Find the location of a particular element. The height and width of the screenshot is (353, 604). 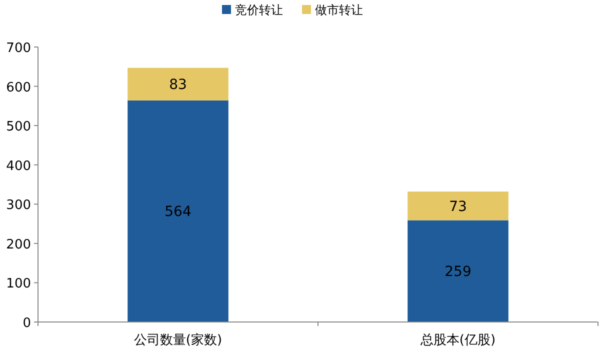

data-label: 73 is located at coordinates (458, 206).